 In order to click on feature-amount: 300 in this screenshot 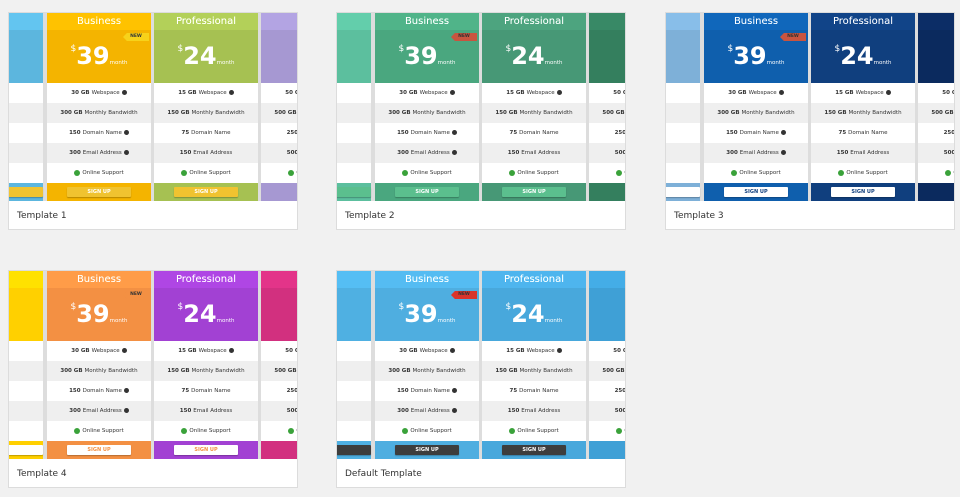, I will do `click(732, 153)`.